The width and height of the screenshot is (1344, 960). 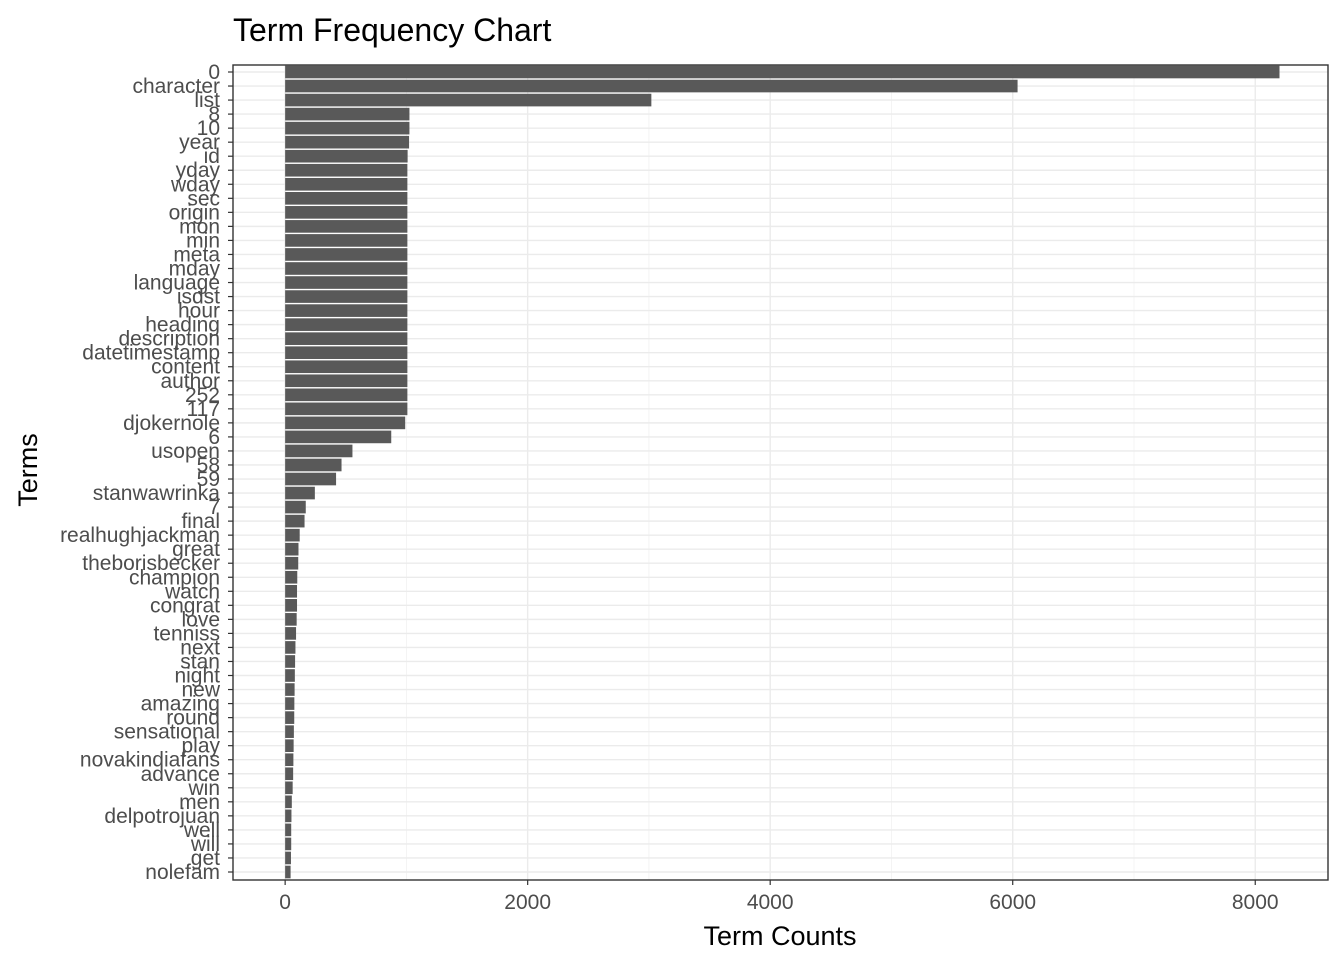 I want to click on bar-datetimestamp, so click(x=346, y=353).